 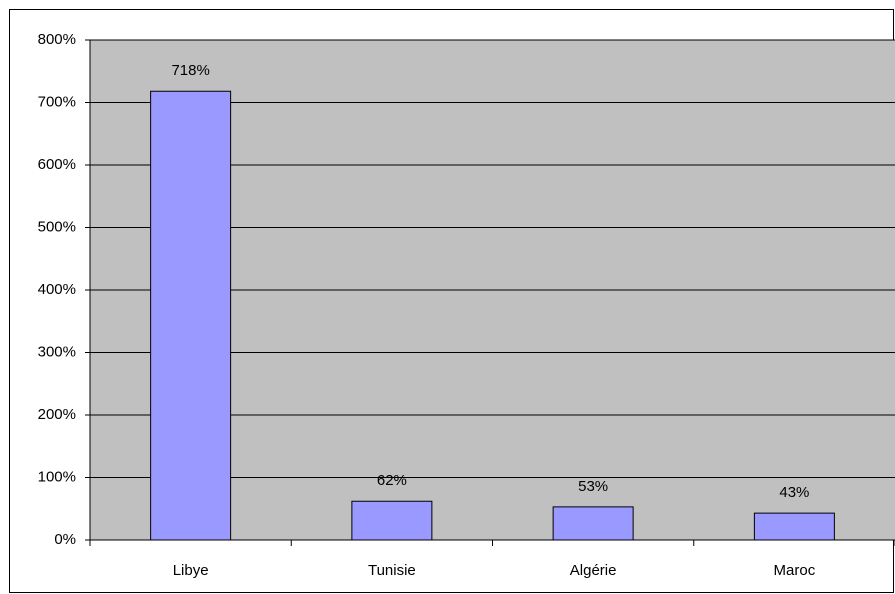 I want to click on value-label: 62%, so click(x=392, y=480).